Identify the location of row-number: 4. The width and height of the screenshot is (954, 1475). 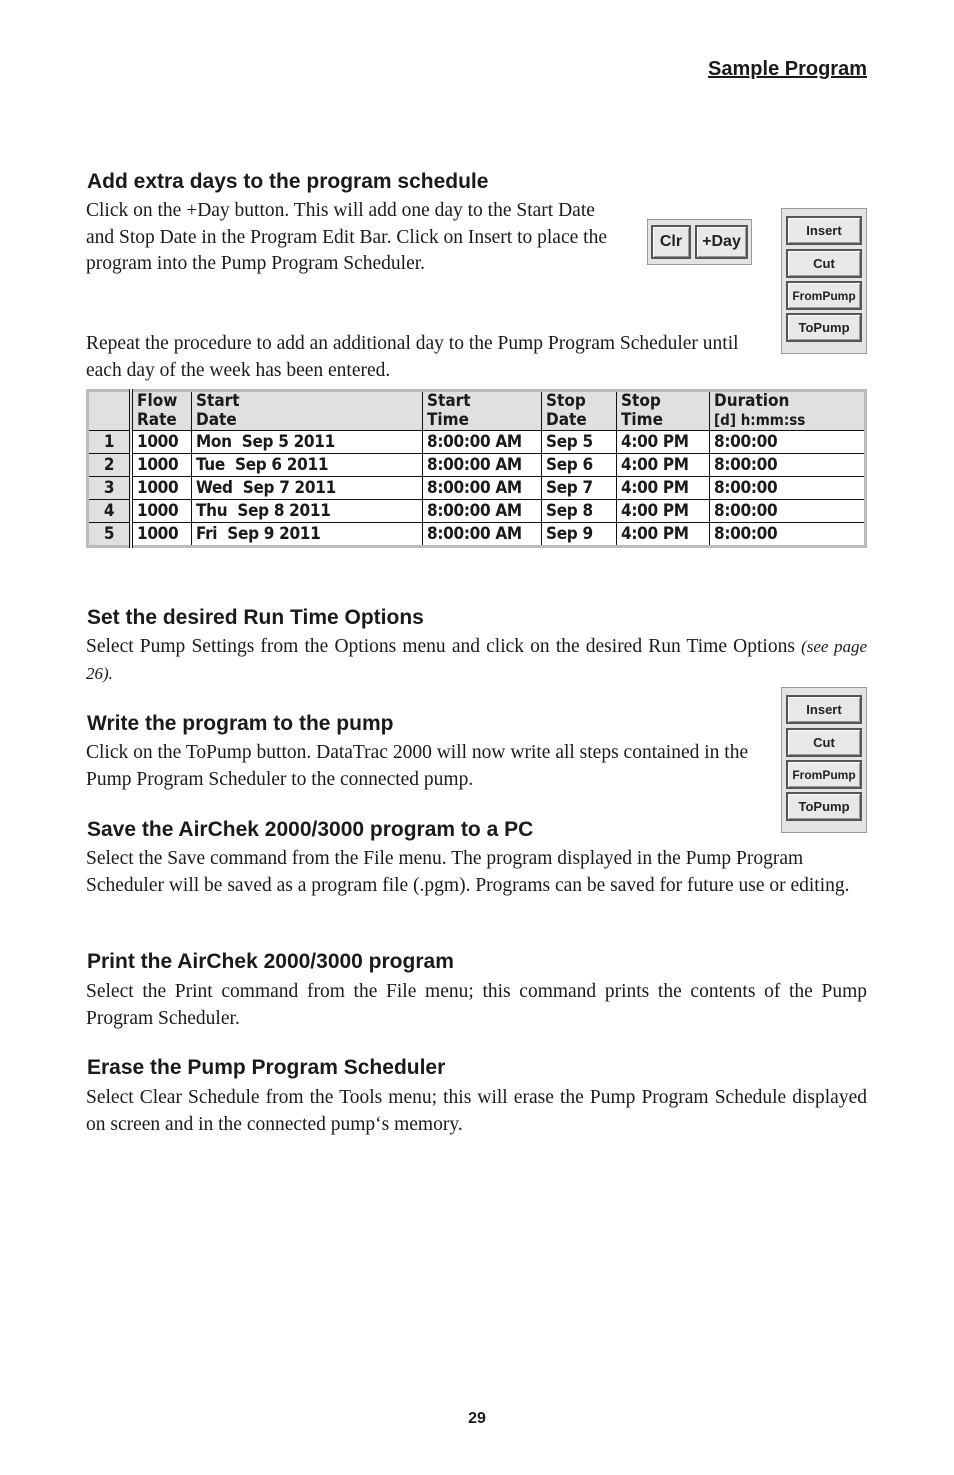
(110, 511).